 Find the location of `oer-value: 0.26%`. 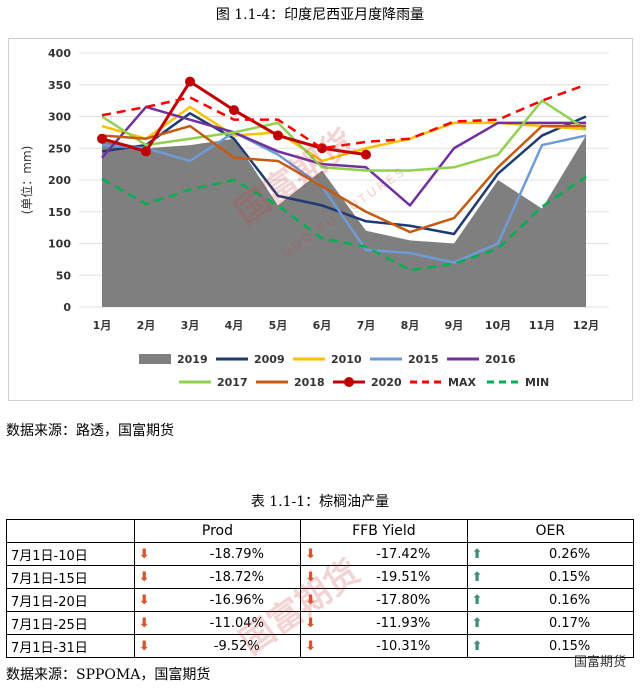

oer-value: 0.26% is located at coordinates (570, 554).